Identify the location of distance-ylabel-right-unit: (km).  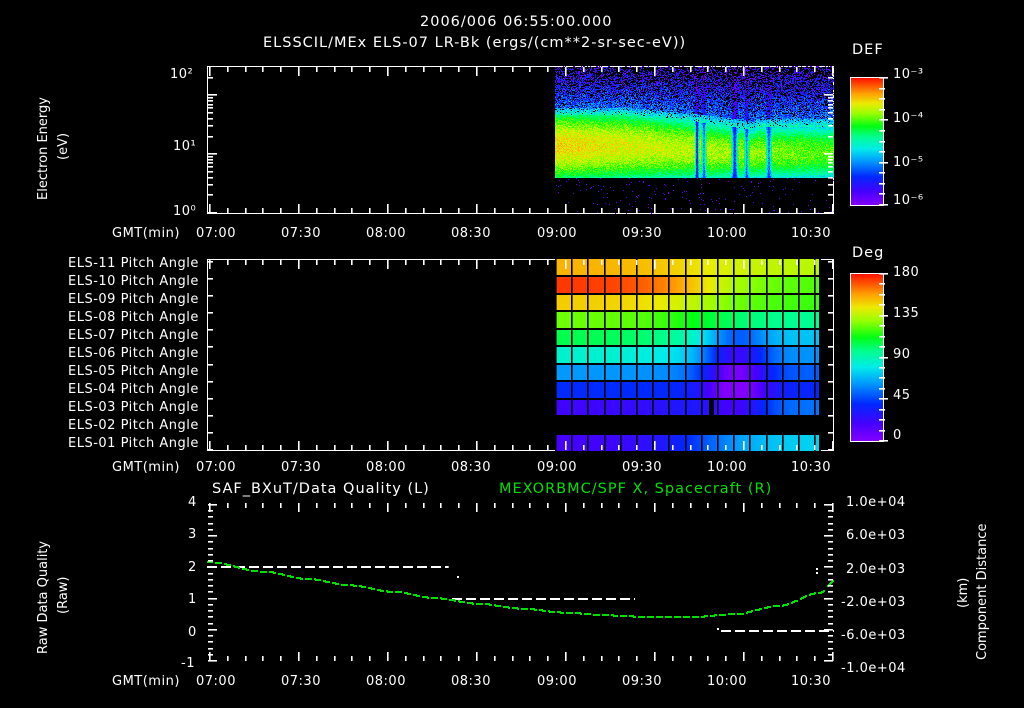
(963, 592).